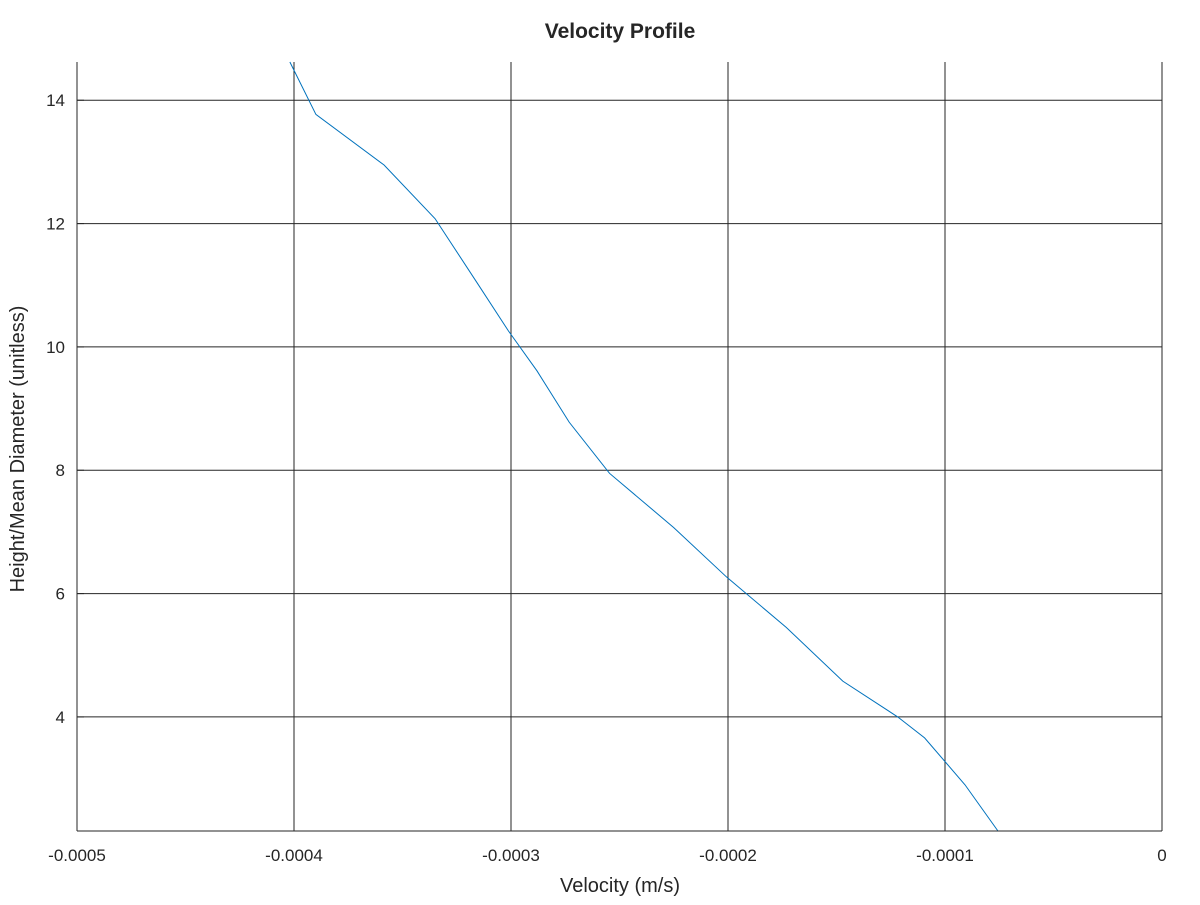  Describe the element at coordinates (18, 449) in the screenshot. I see `y-axis-label: Height/Mean Diameter (unitless)` at that location.